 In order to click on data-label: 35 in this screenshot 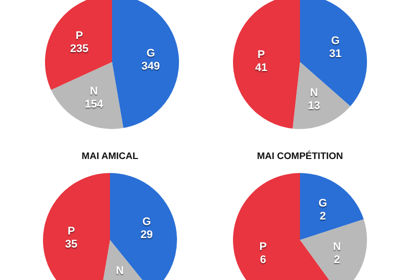, I will do `click(71, 244)`.